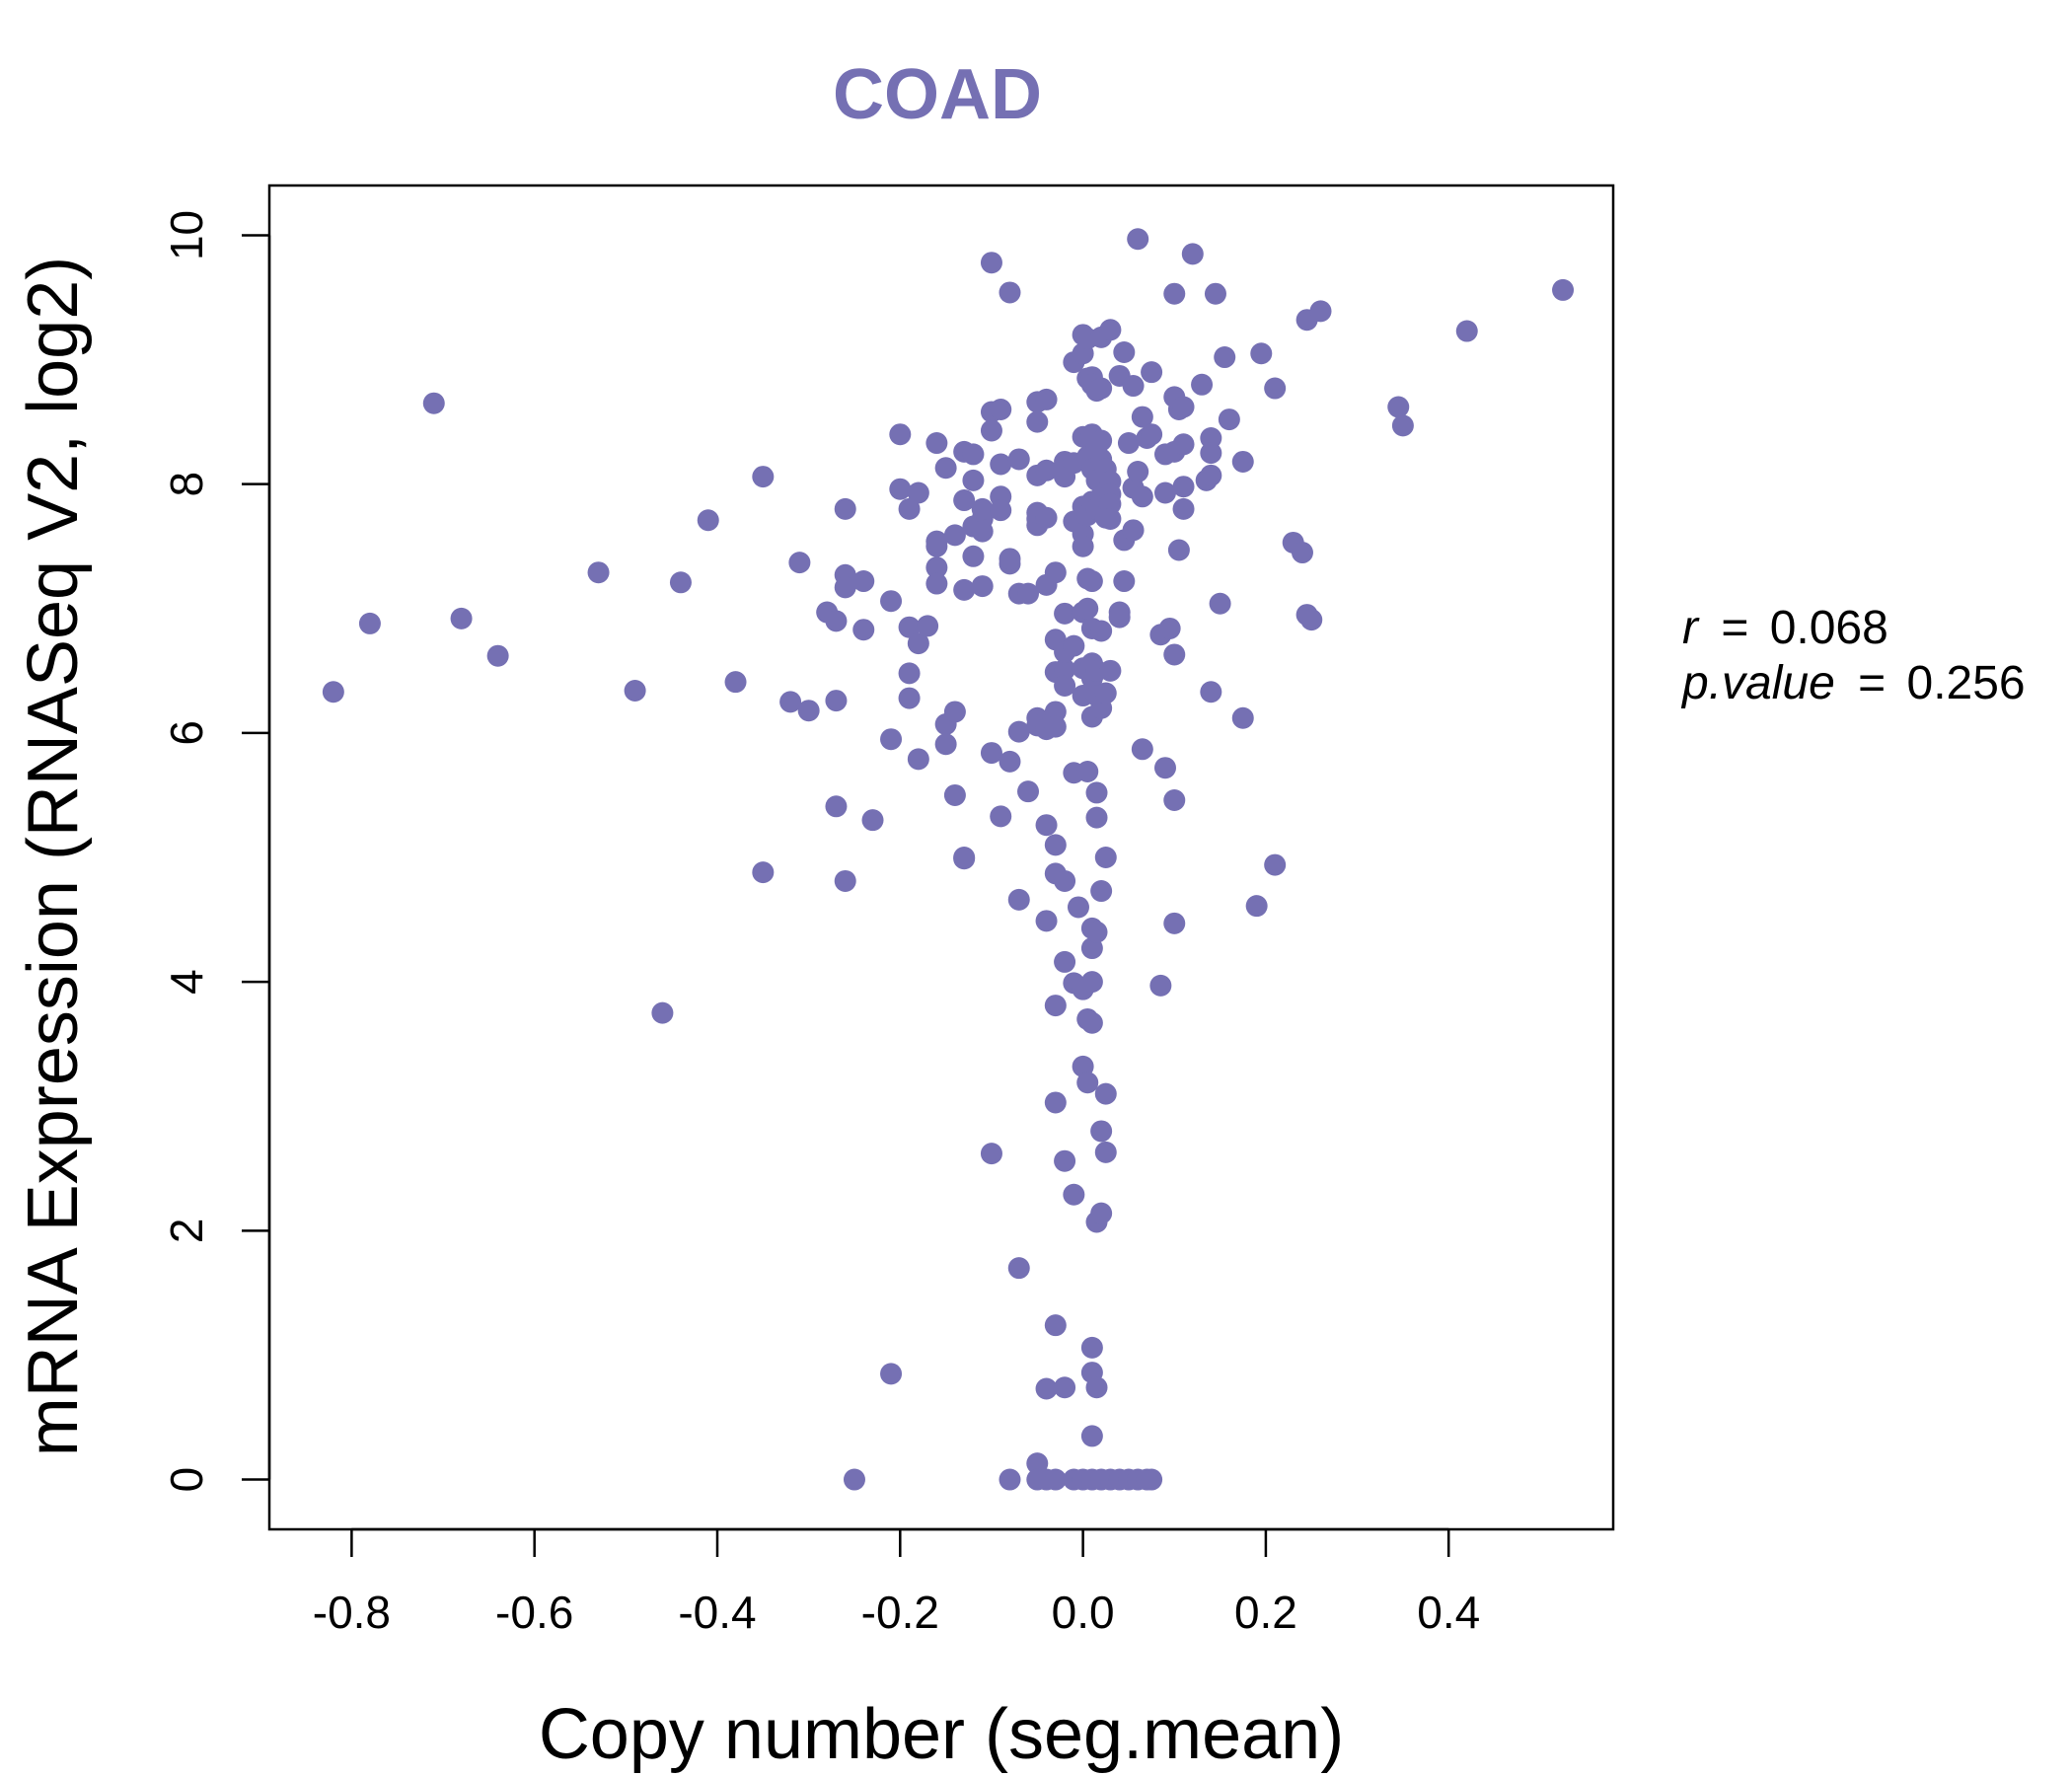 This screenshot has height=1776, width=2072. Describe the element at coordinates (938, 94) in the screenshot. I see `chart-title: COAD` at that location.